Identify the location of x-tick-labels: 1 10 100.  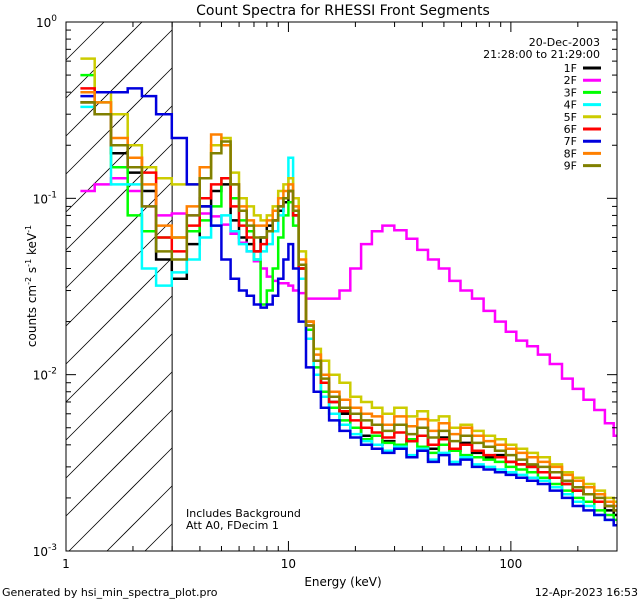
(292, 564).